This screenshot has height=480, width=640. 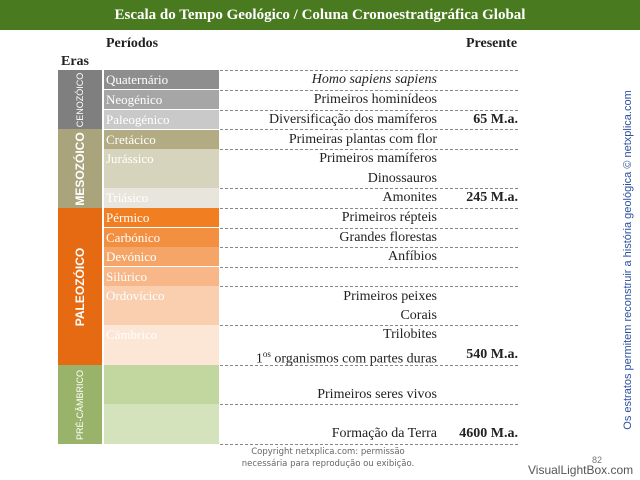 What do you see at coordinates (161, 79) in the screenshot?
I see `period-quaternary: Quaternário` at bounding box center [161, 79].